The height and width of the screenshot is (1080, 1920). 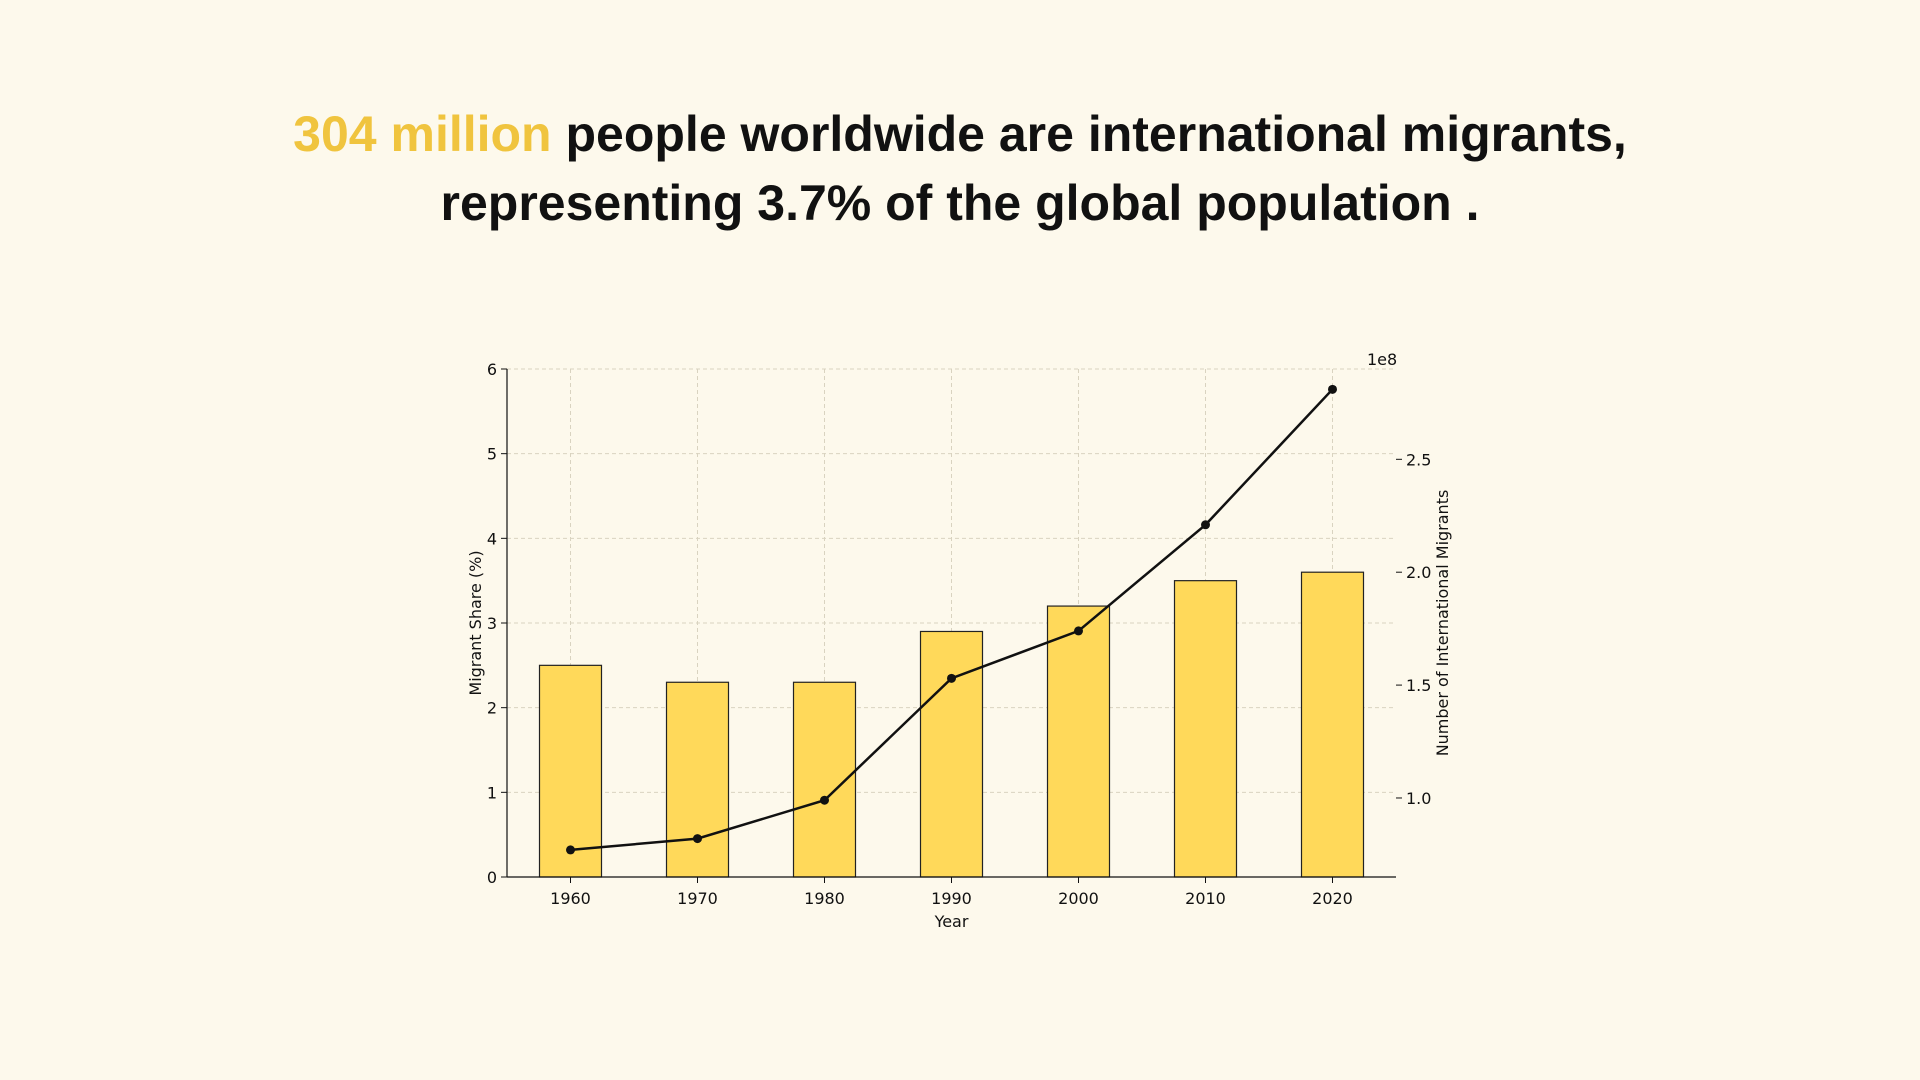 What do you see at coordinates (951, 754) in the screenshot?
I see `bar-1990` at bounding box center [951, 754].